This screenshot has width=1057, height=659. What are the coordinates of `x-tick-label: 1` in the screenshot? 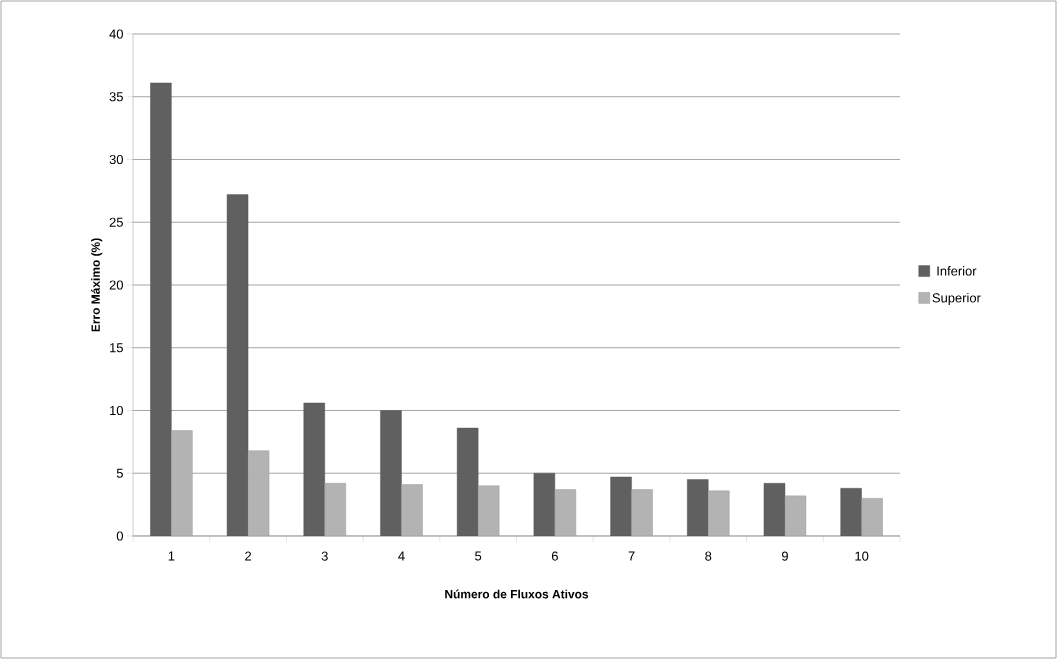 It's located at (171, 556).